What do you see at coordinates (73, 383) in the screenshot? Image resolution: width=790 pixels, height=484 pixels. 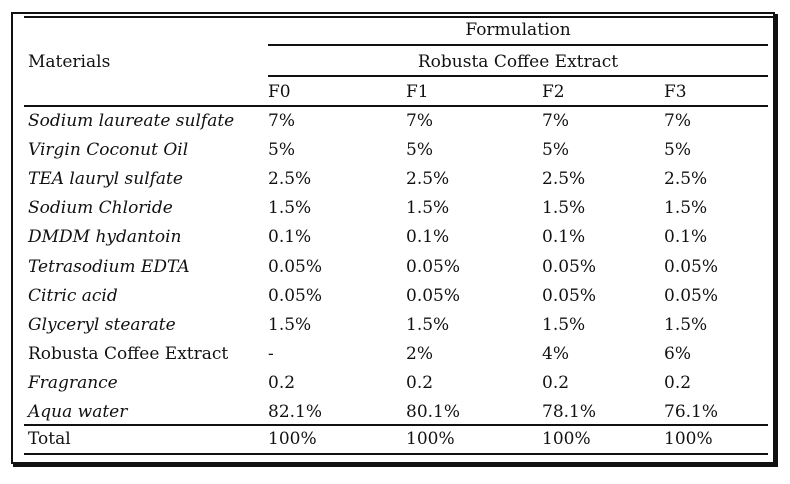 I see `material-cell: Fragrance` at bounding box center [73, 383].